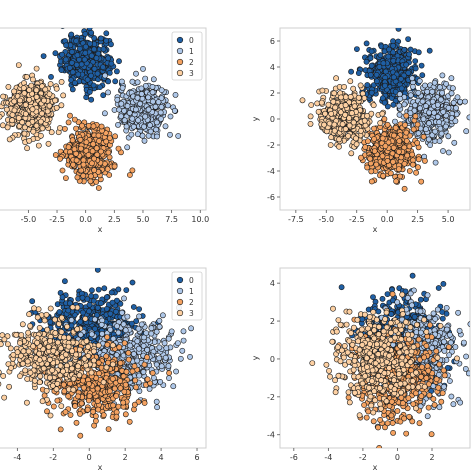  What do you see at coordinates (271, 145) in the screenshot?
I see `y-tick-label: -2` at bounding box center [271, 145].